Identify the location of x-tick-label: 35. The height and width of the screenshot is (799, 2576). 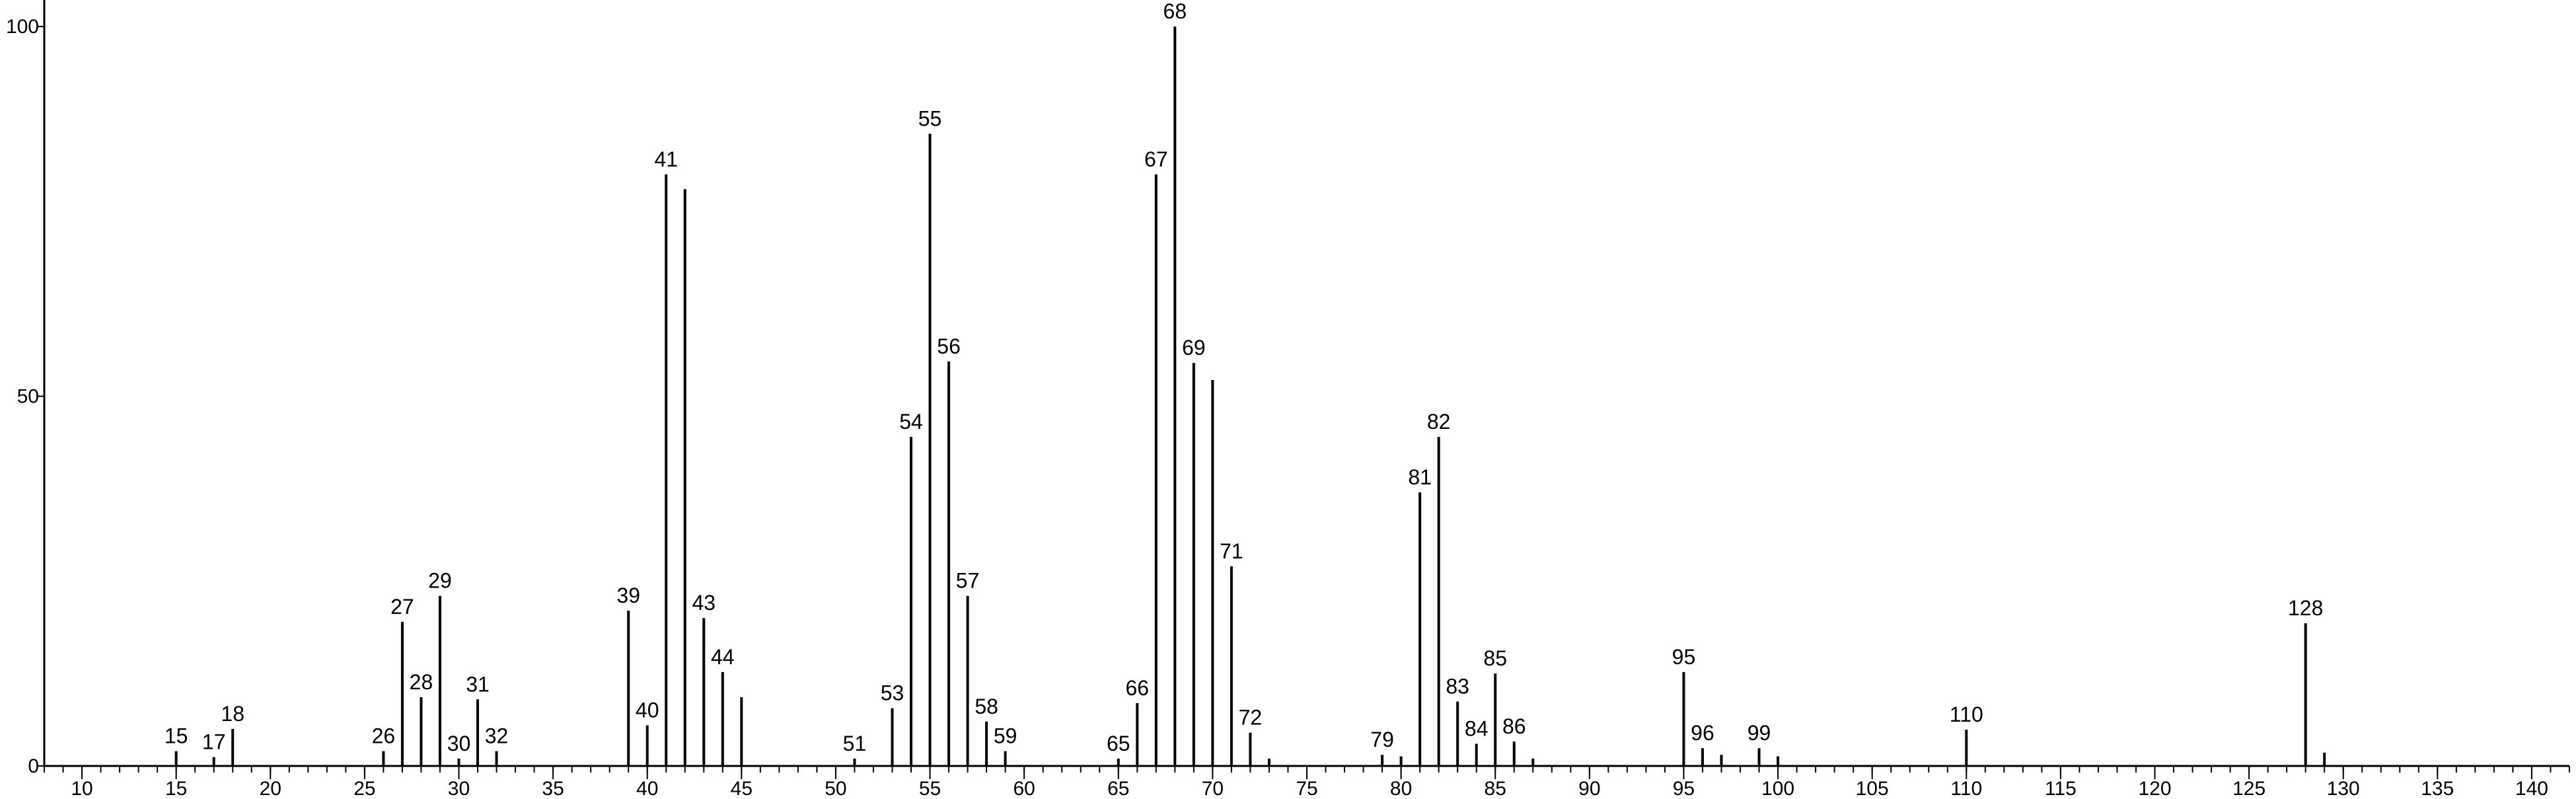
(553, 788).